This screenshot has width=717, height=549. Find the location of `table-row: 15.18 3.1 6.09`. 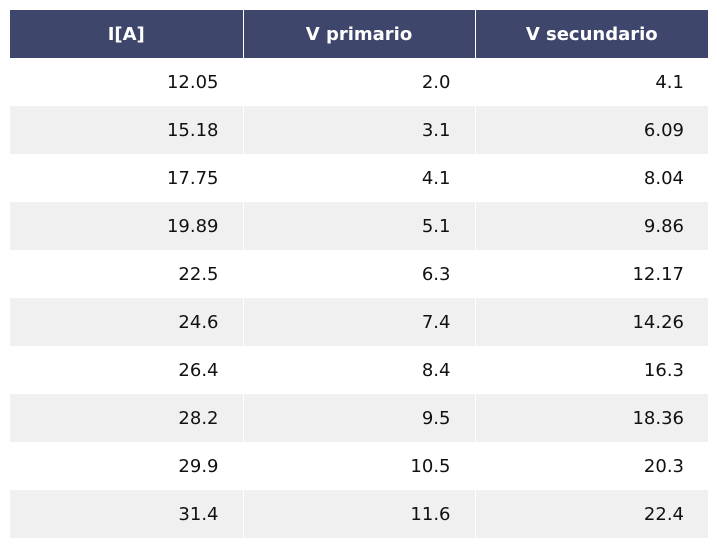

table-row: 15.18 3.1 6.09 is located at coordinates (359, 130).